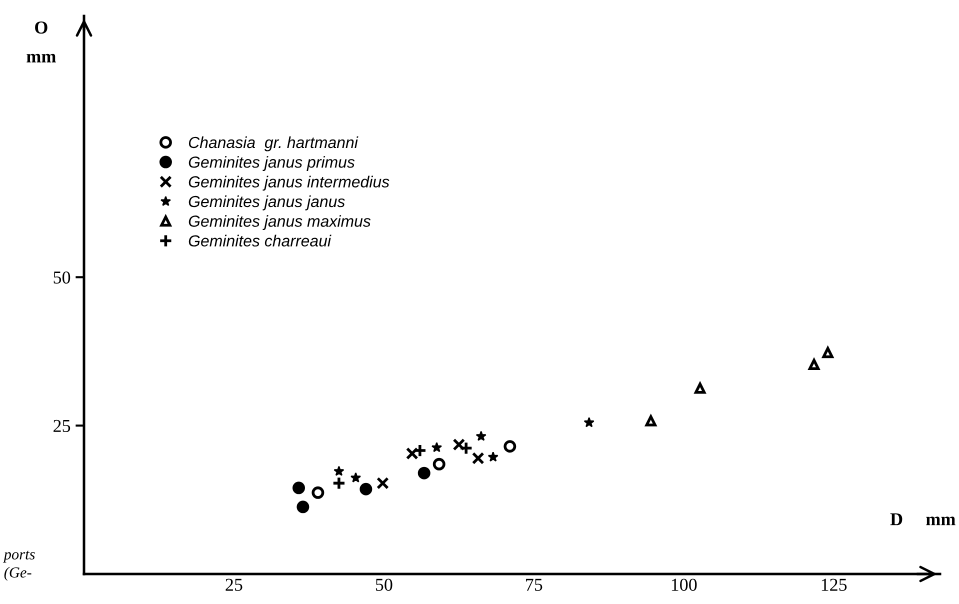  I want to click on x-tick-label: 100, so click(684, 584).